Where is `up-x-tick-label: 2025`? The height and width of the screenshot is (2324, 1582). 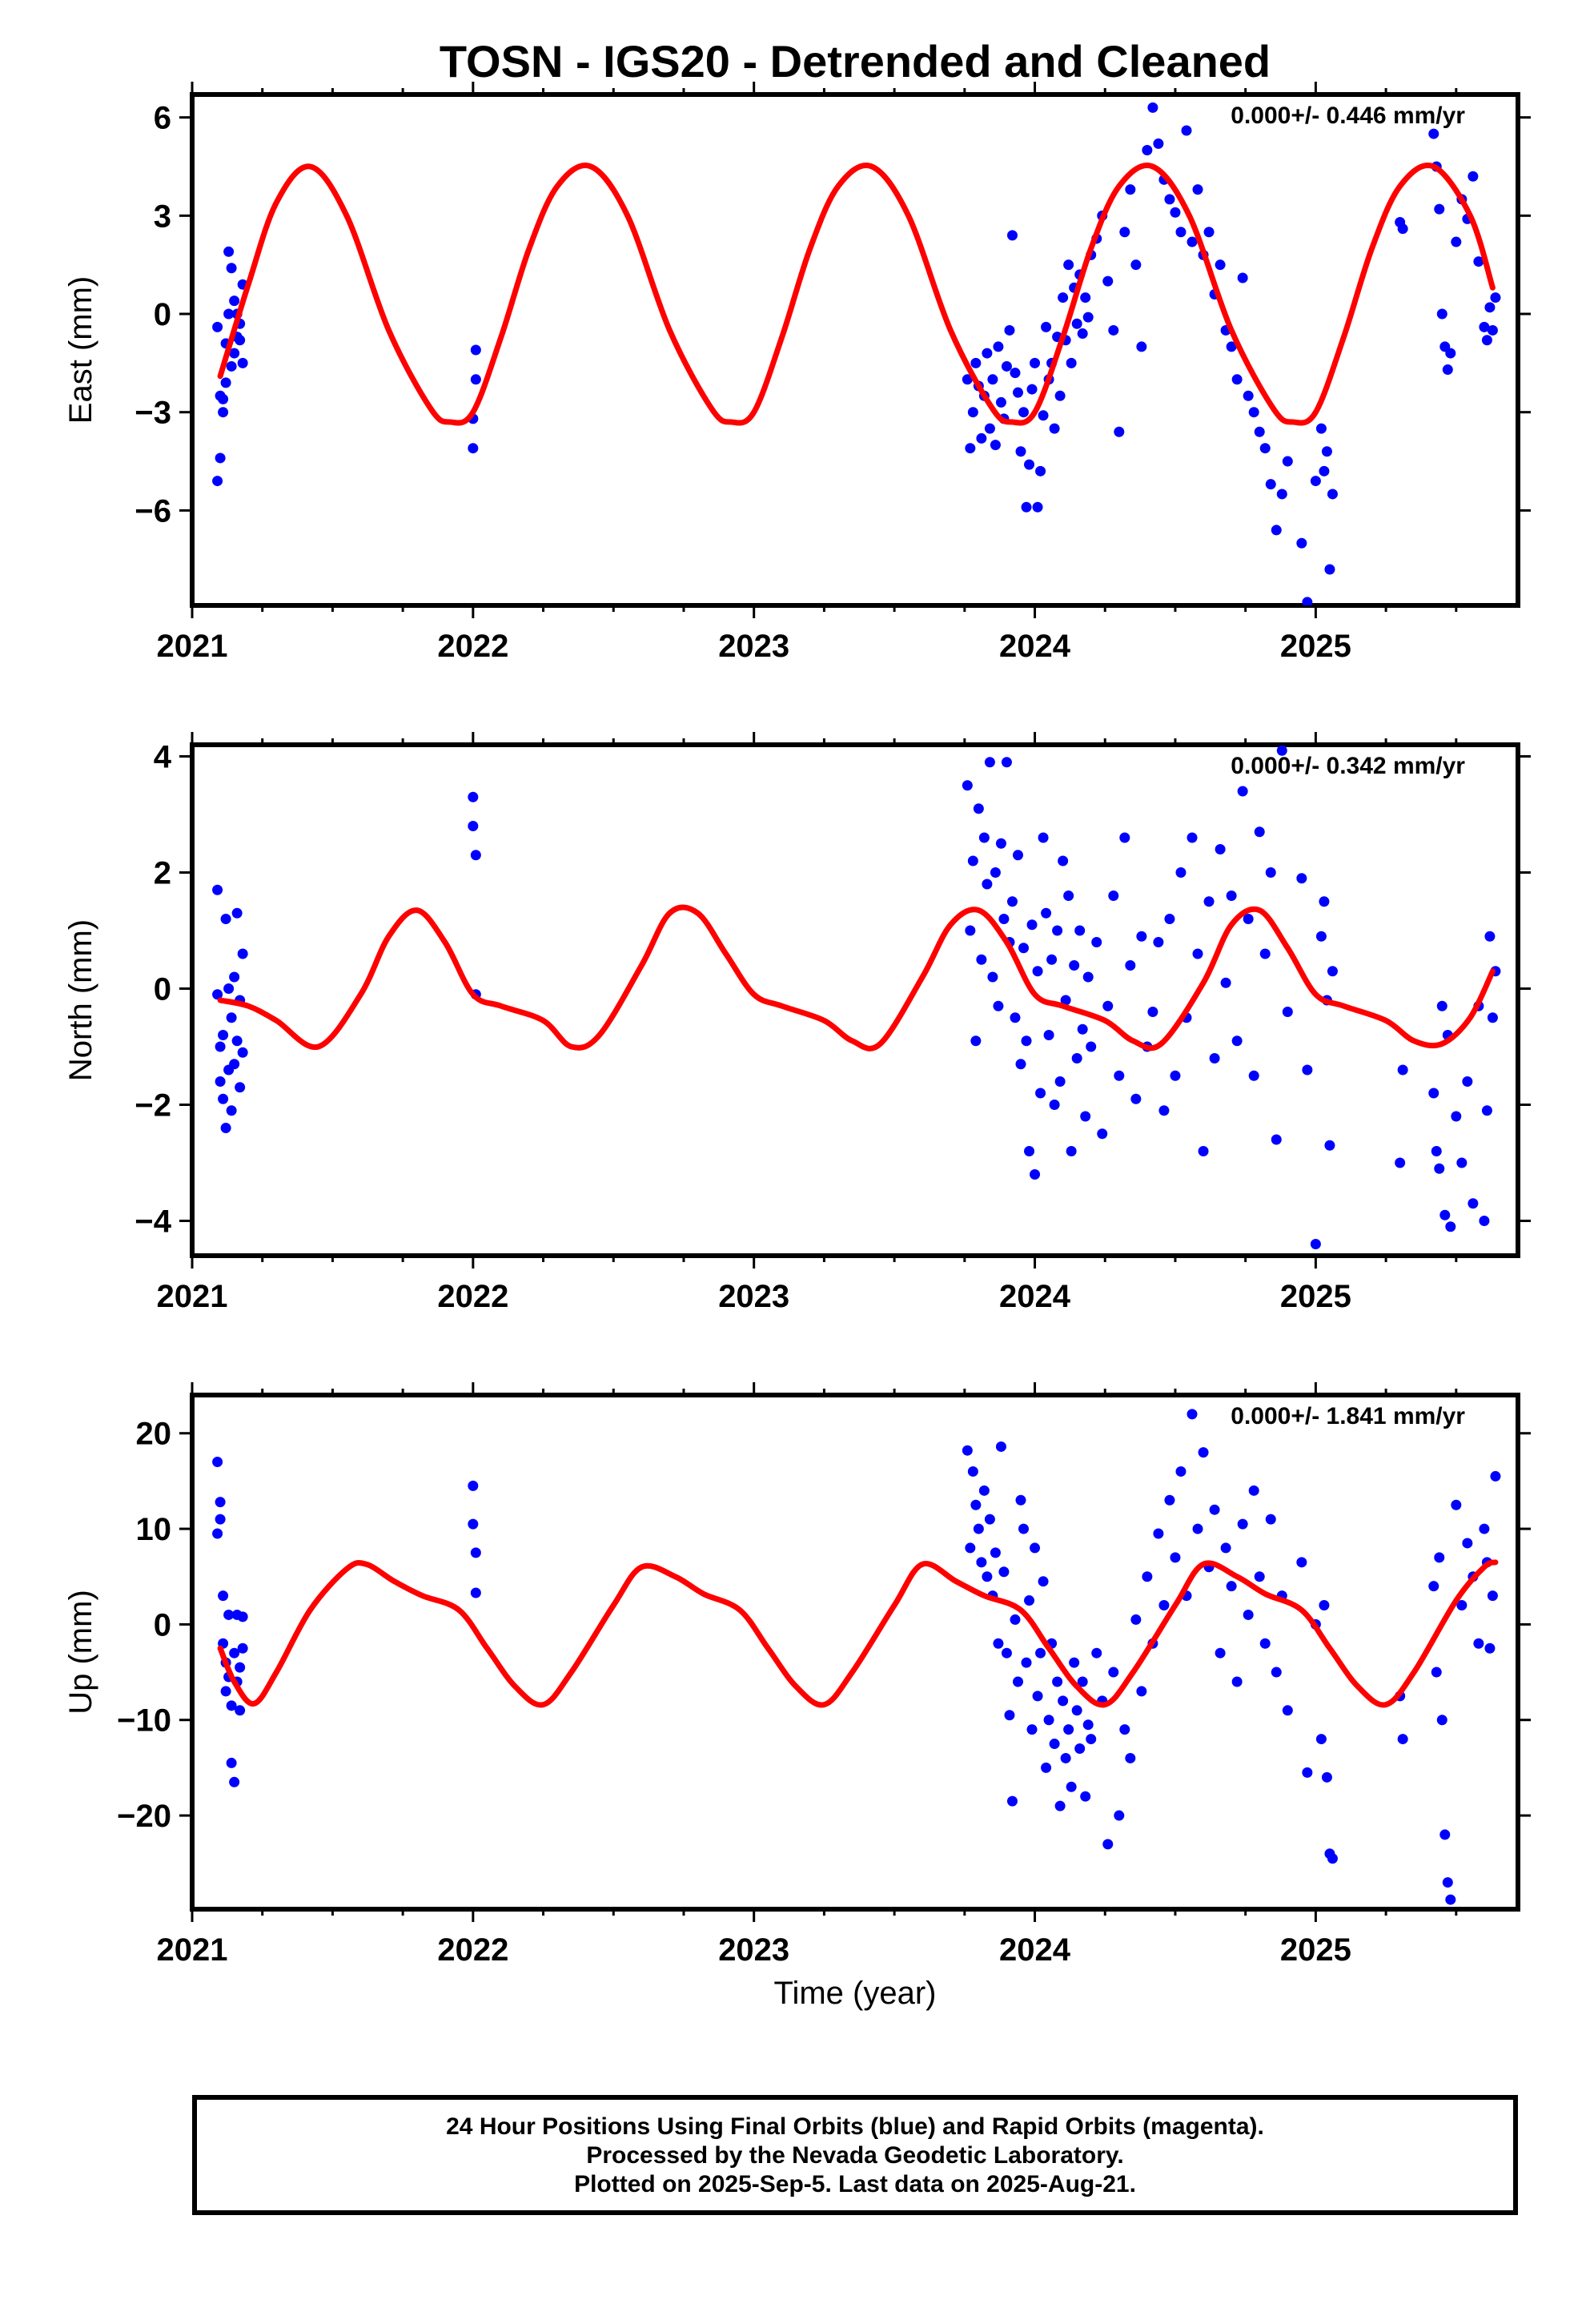
up-x-tick-label: 2025 is located at coordinates (1315, 1950).